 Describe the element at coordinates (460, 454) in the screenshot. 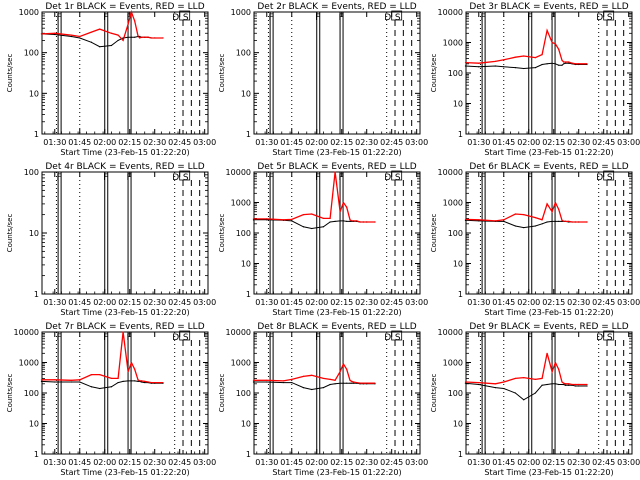

I see `y-tick-label: 1` at that location.